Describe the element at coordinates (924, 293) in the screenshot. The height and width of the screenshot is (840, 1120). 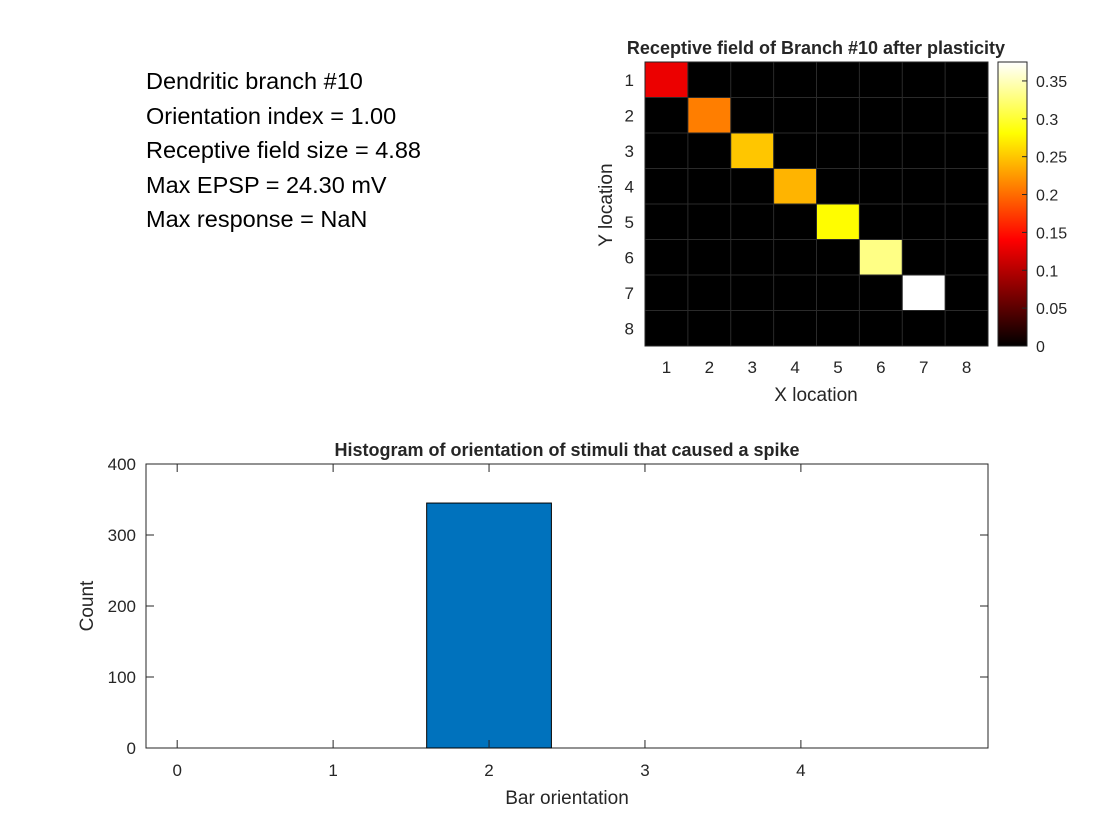
I see `heatmap-cell-r7-c7` at that location.